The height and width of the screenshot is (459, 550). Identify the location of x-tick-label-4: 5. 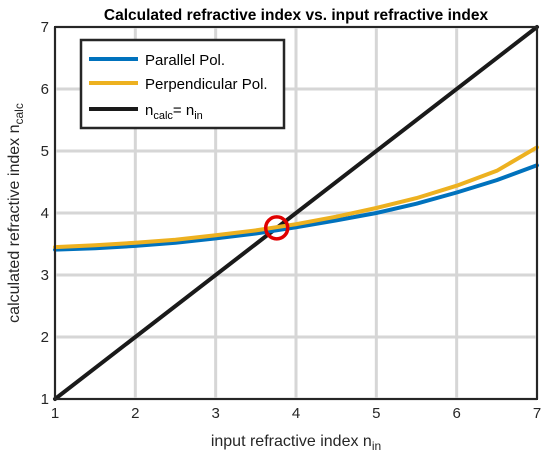
(376, 413).